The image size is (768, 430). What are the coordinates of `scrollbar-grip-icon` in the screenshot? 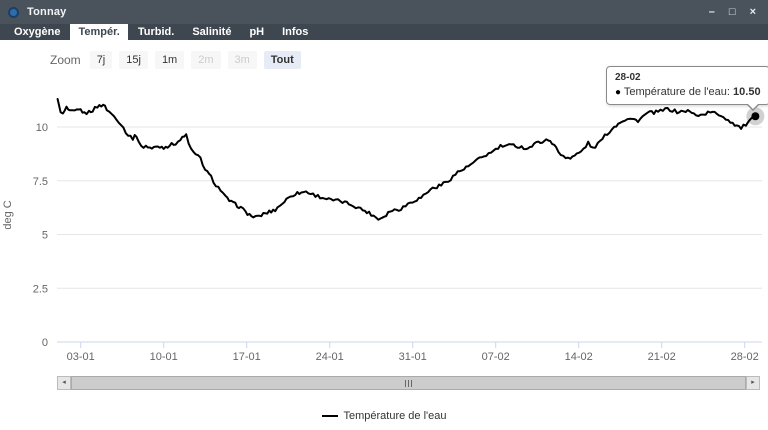 It's located at (408, 383).